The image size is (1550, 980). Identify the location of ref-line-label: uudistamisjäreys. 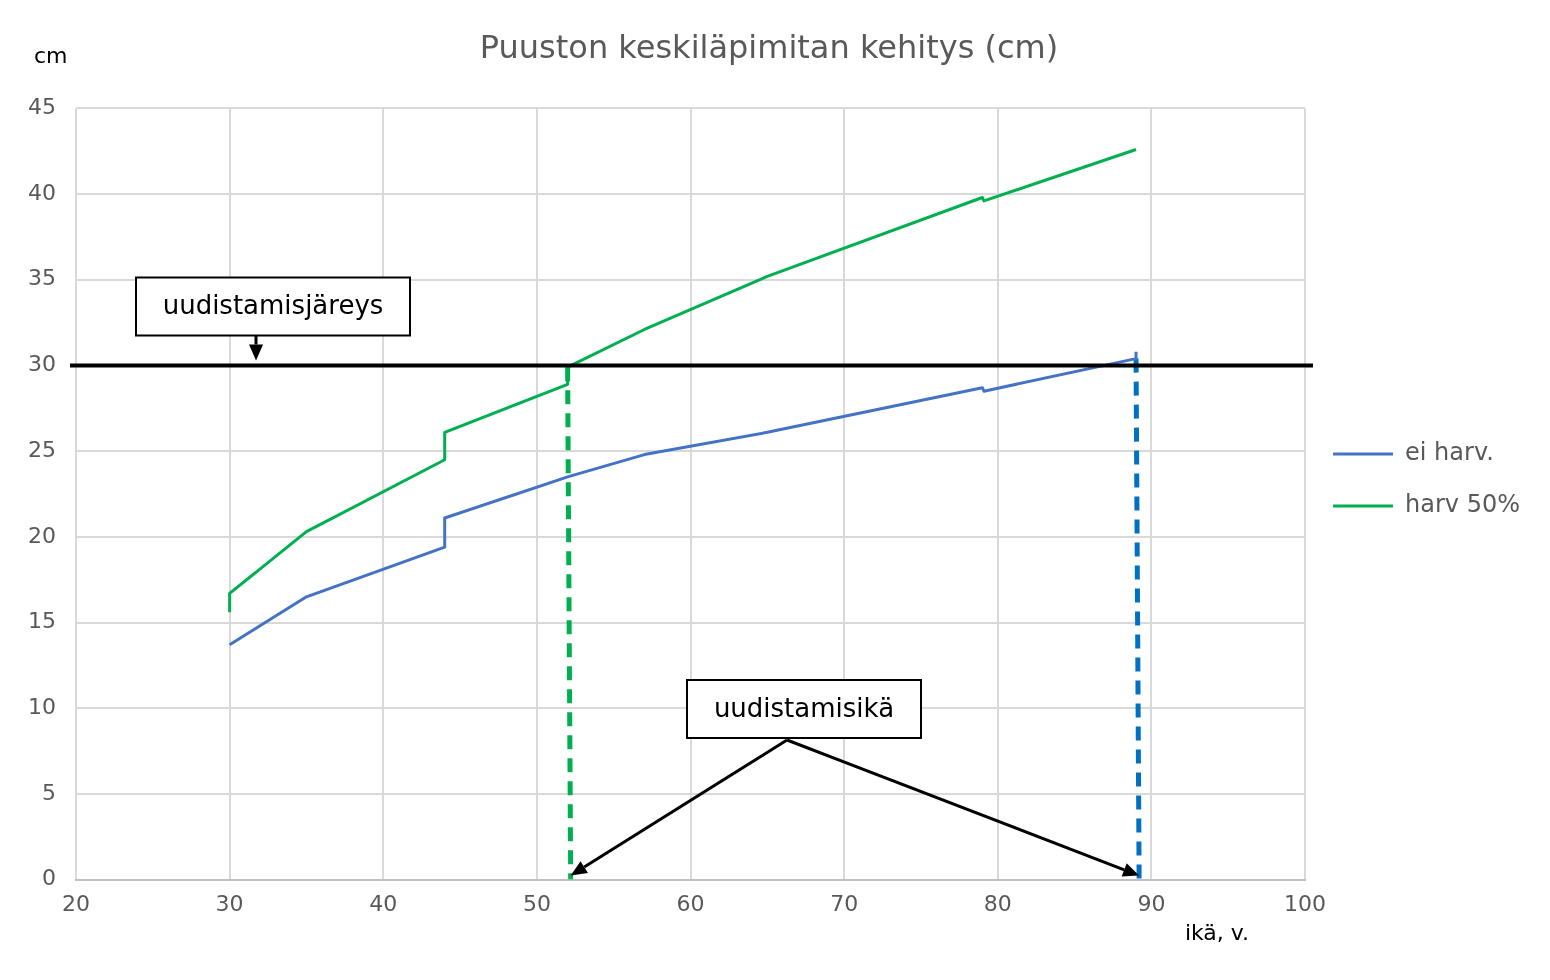
(273, 305).